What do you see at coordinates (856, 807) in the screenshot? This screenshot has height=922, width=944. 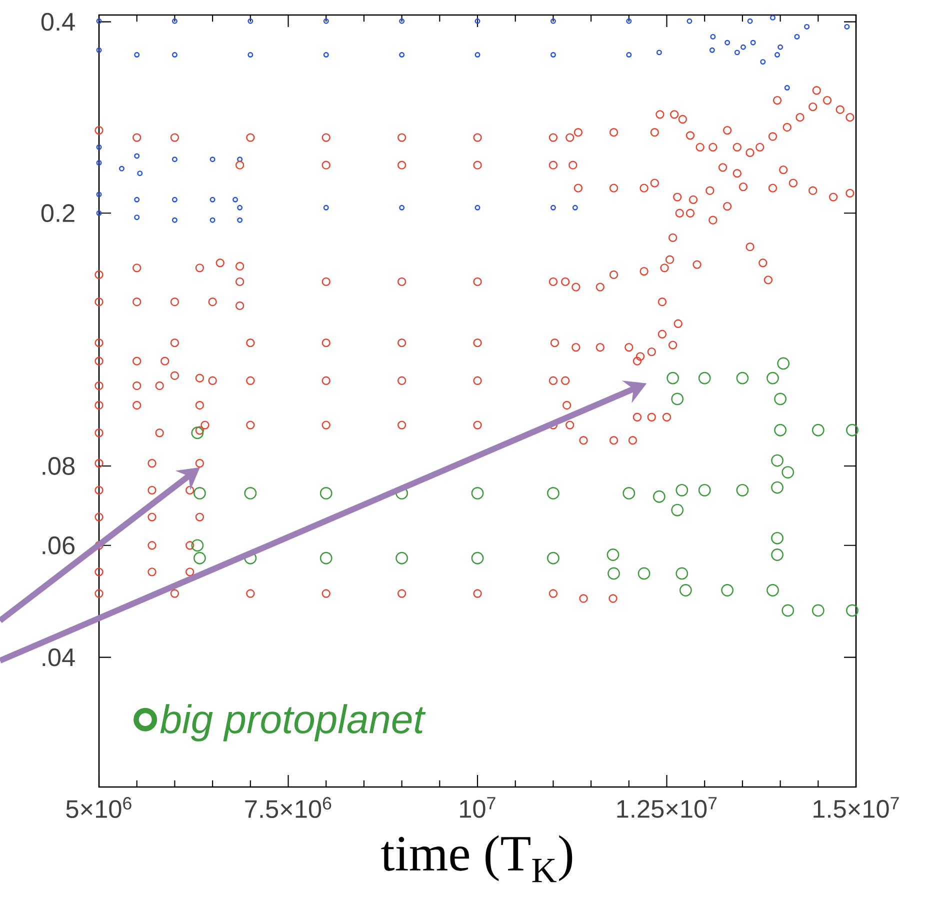 I see `x-tick-label: 1.5×10$^{7}$` at bounding box center [856, 807].